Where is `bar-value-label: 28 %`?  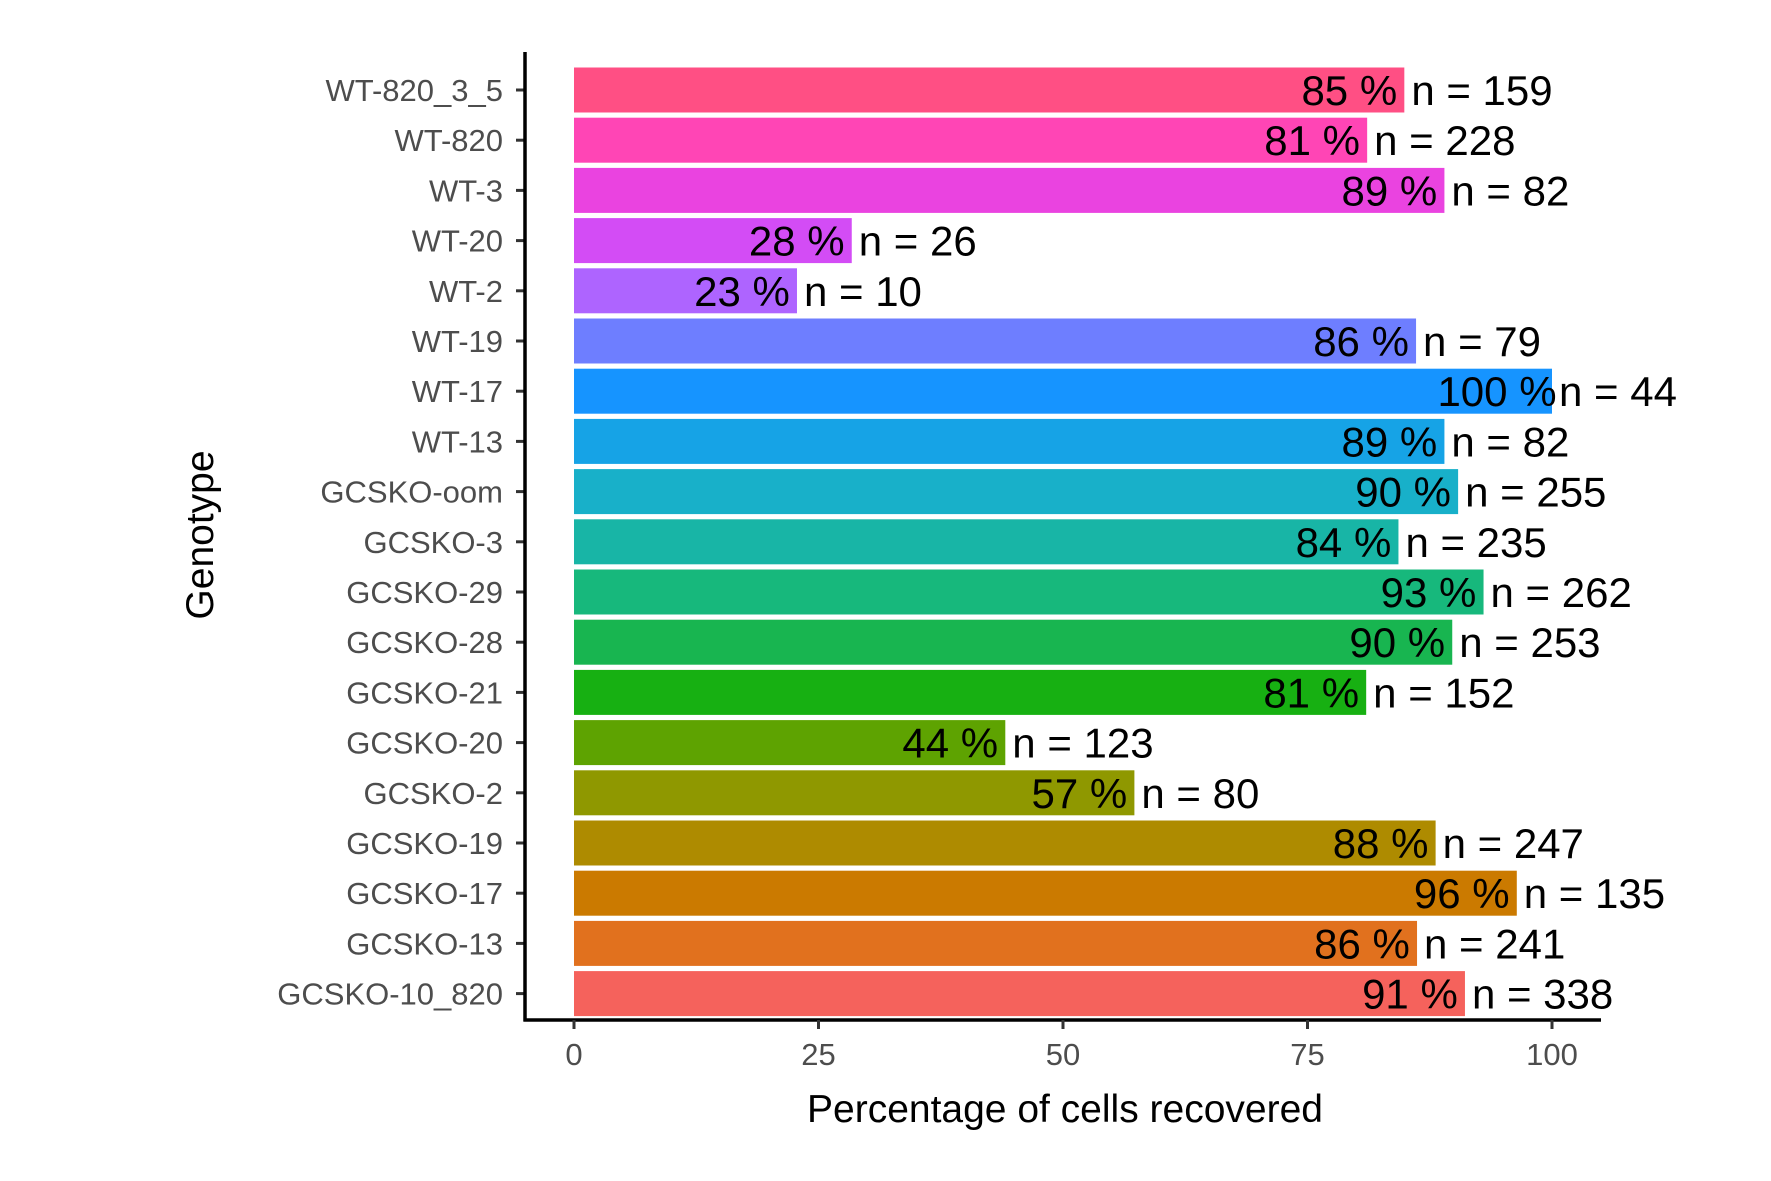
bar-value-label: 28 % is located at coordinates (797, 241).